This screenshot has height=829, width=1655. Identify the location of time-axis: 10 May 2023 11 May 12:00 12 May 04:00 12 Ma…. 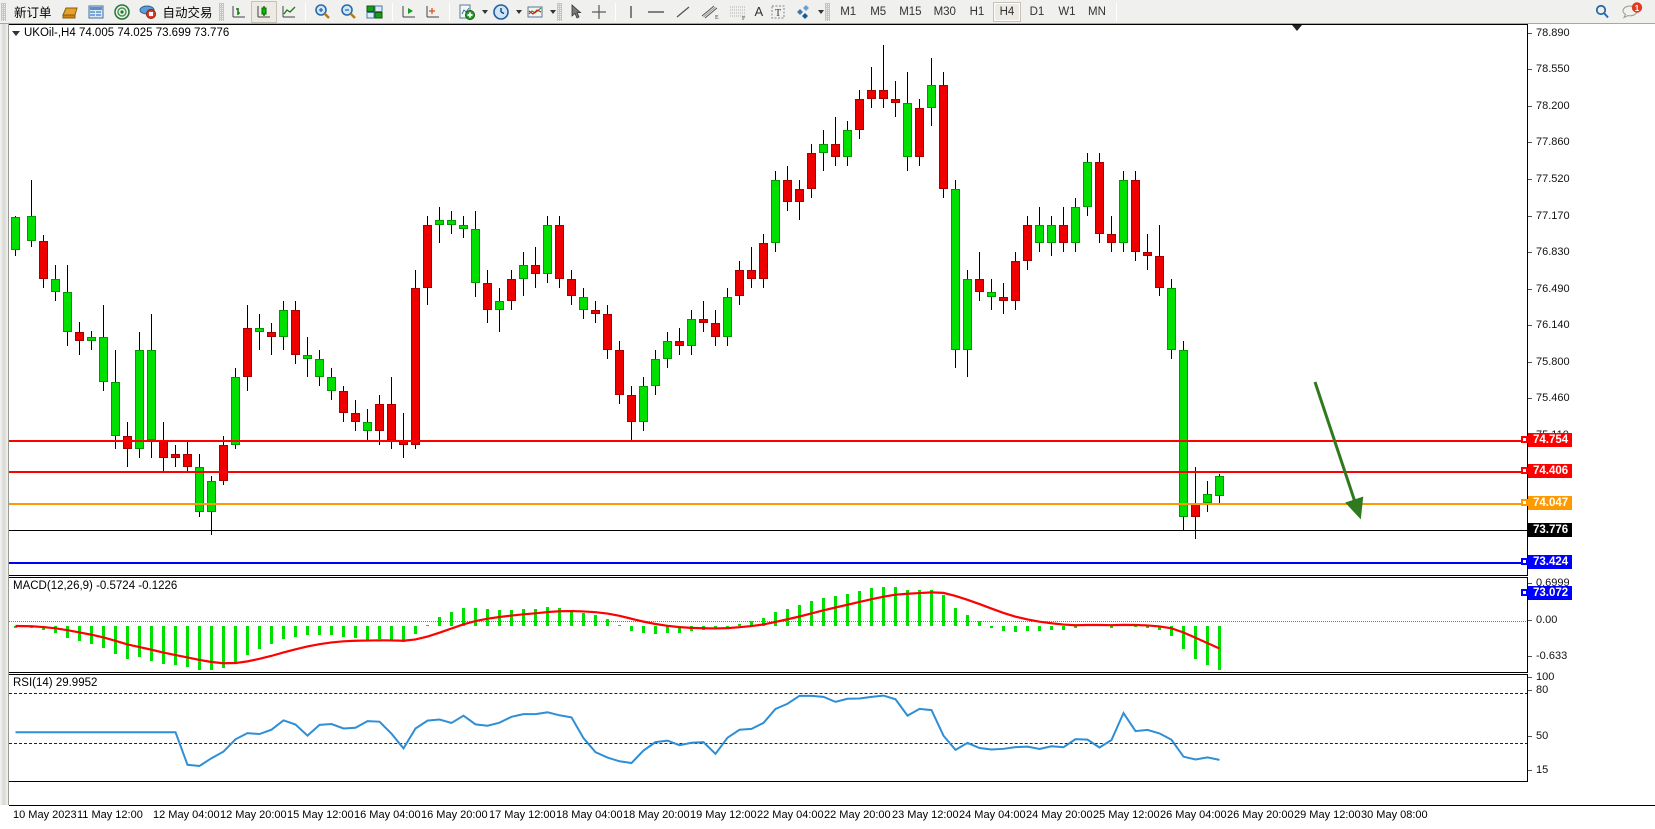
(832, 817).